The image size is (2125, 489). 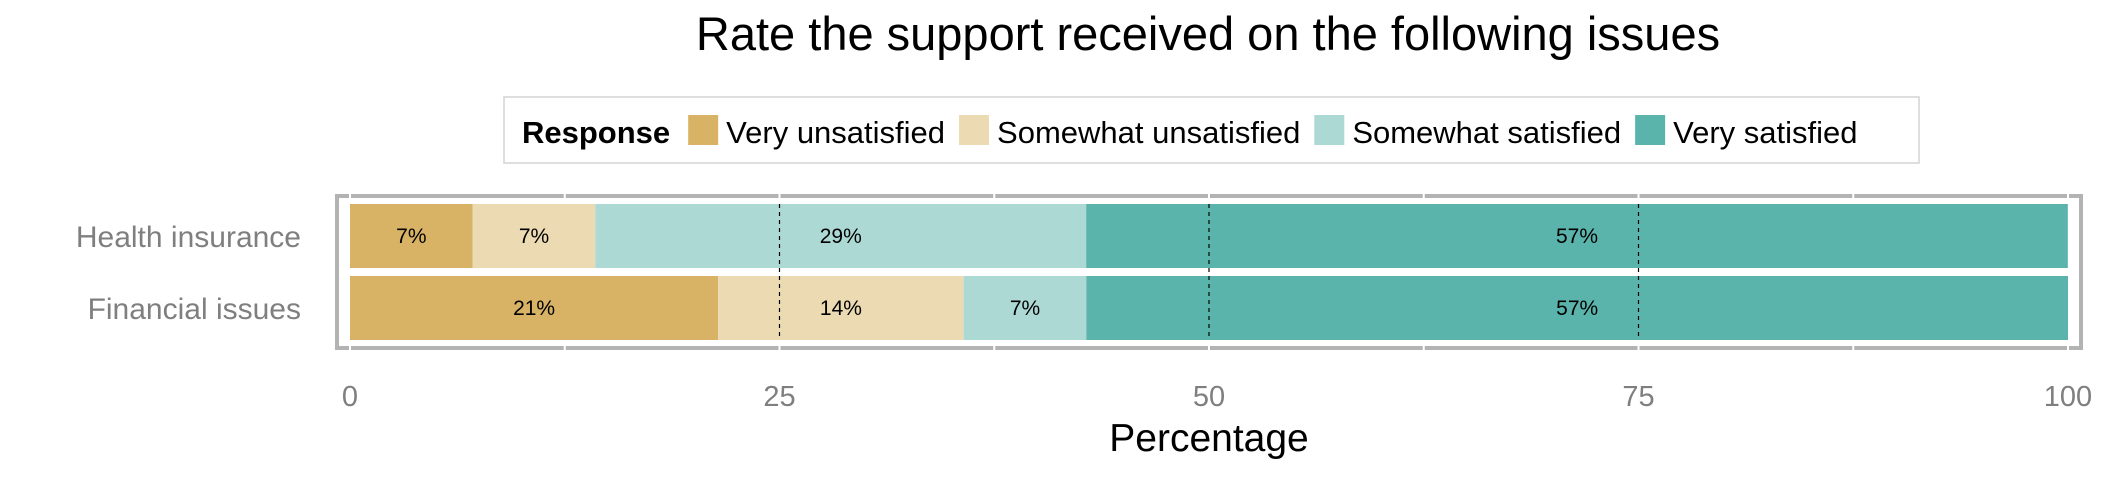 What do you see at coordinates (350, 397) in the screenshot?
I see `x-tick-label: 0` at bounding box center [350, 397].